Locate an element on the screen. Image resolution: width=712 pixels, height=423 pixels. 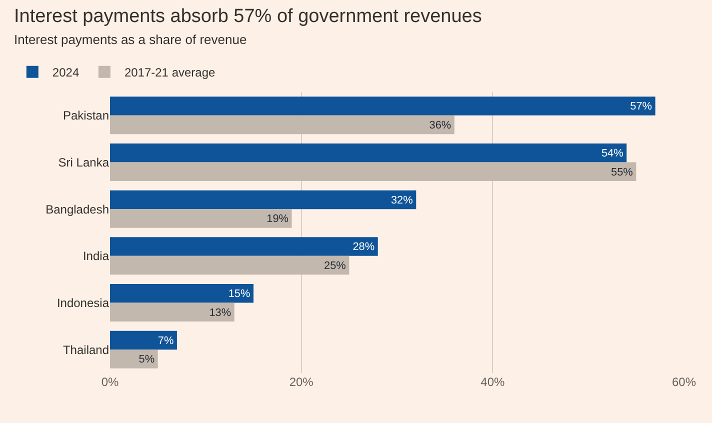
data-label: 15% is located at coordinates (239, 294).